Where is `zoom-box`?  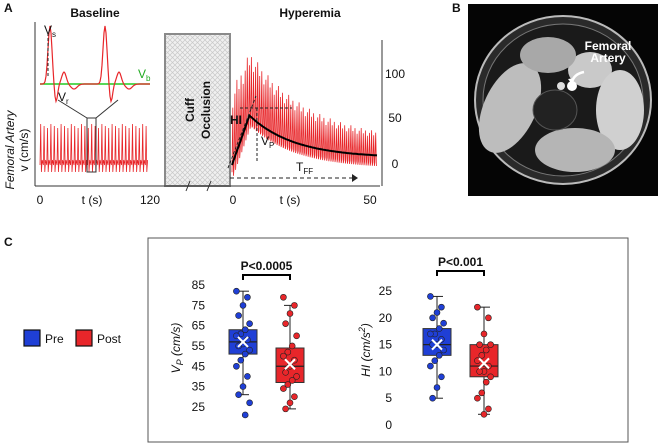 zoom-box is located at coordinates (91, 145).